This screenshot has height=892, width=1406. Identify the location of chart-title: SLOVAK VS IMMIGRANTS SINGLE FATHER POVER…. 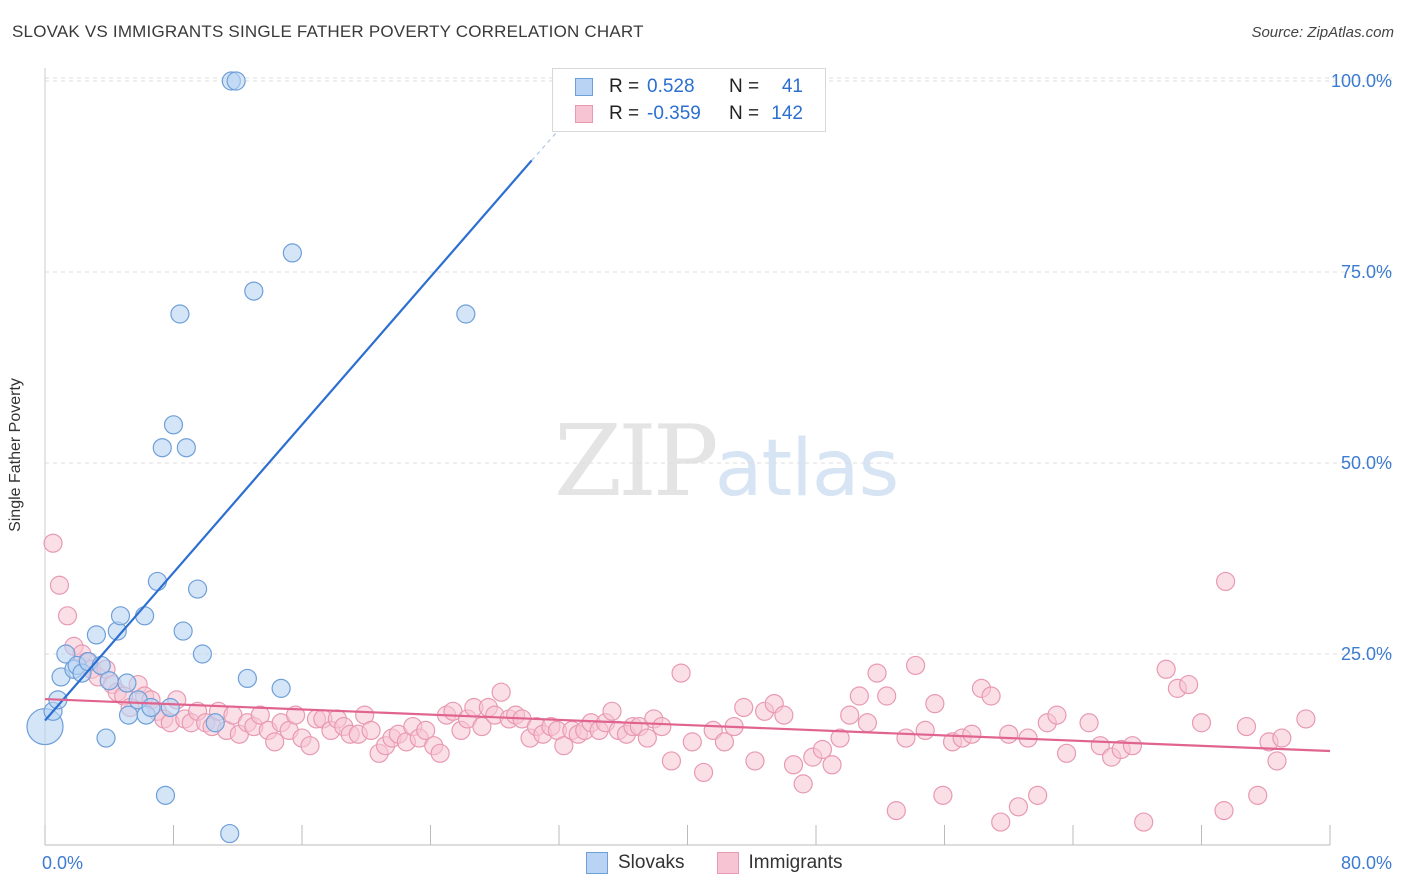
(328, 31).